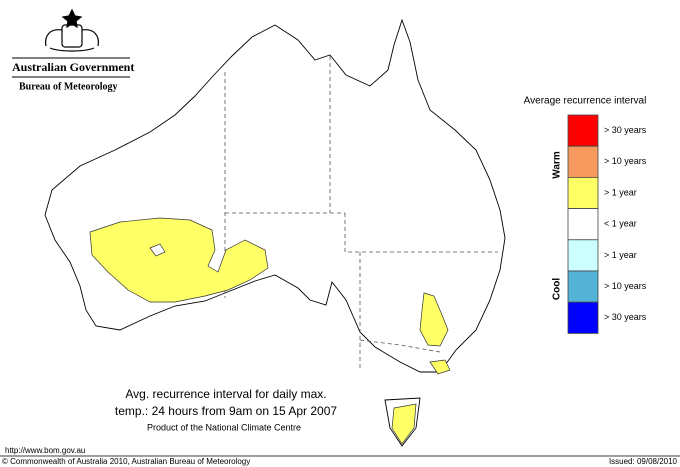  I want to click on url: http://www.bom.gov.au, so click(45, 450).